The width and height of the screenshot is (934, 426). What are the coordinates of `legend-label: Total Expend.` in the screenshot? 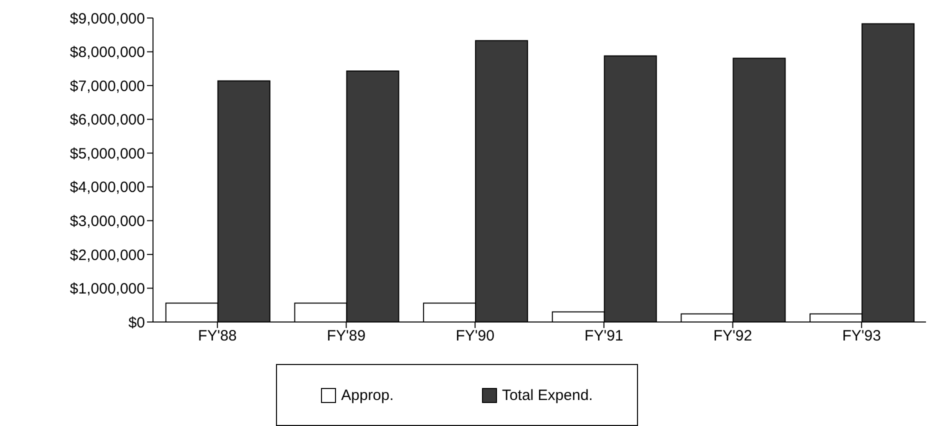 It's located at (547, 395).